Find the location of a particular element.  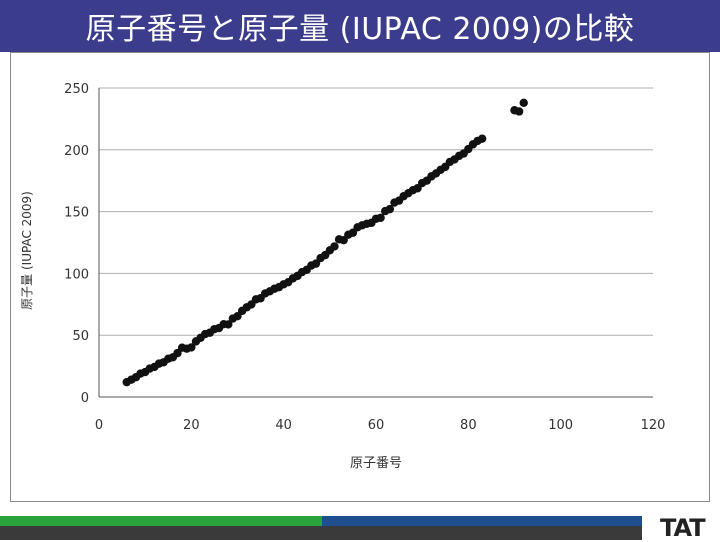

footer-bars is located at coordinates (360, 528).